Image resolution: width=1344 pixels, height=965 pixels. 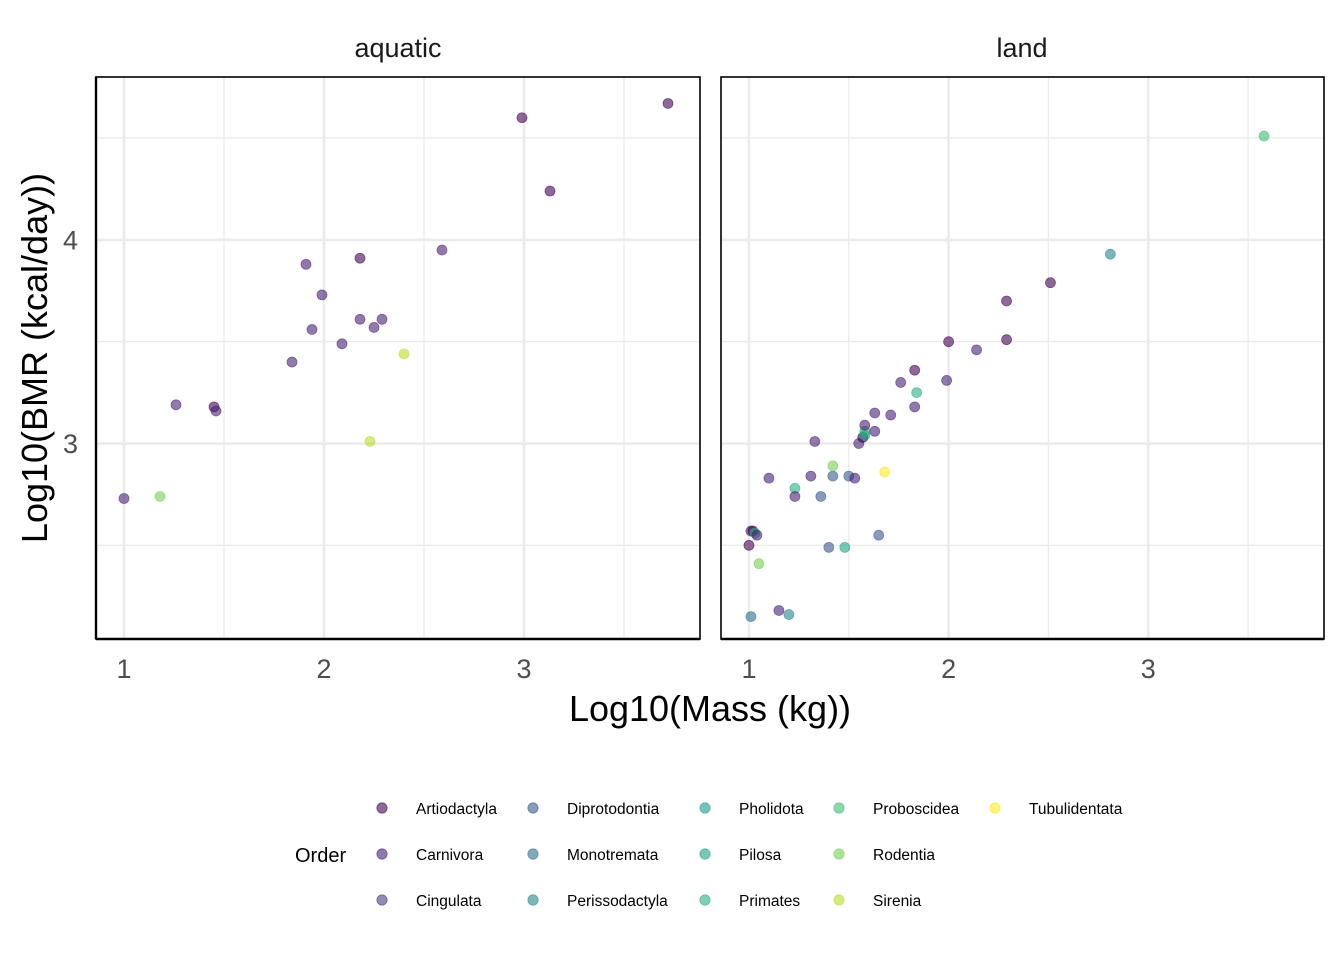 What do you see at coordinates (769, 901) in the screenshot?
I see `legend-label-primates: Primates` at bounding box center [769, 901].